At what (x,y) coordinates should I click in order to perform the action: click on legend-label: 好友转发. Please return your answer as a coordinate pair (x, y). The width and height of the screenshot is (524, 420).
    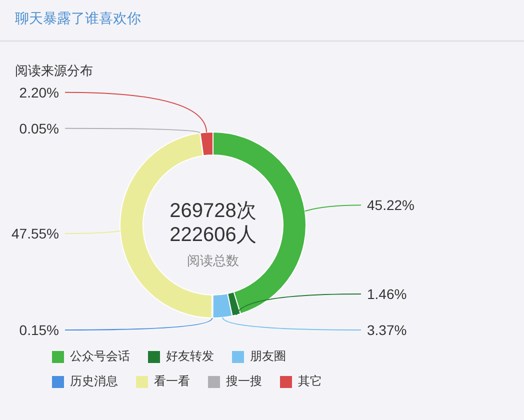
    Looking at the image, I should click on (190, 356).